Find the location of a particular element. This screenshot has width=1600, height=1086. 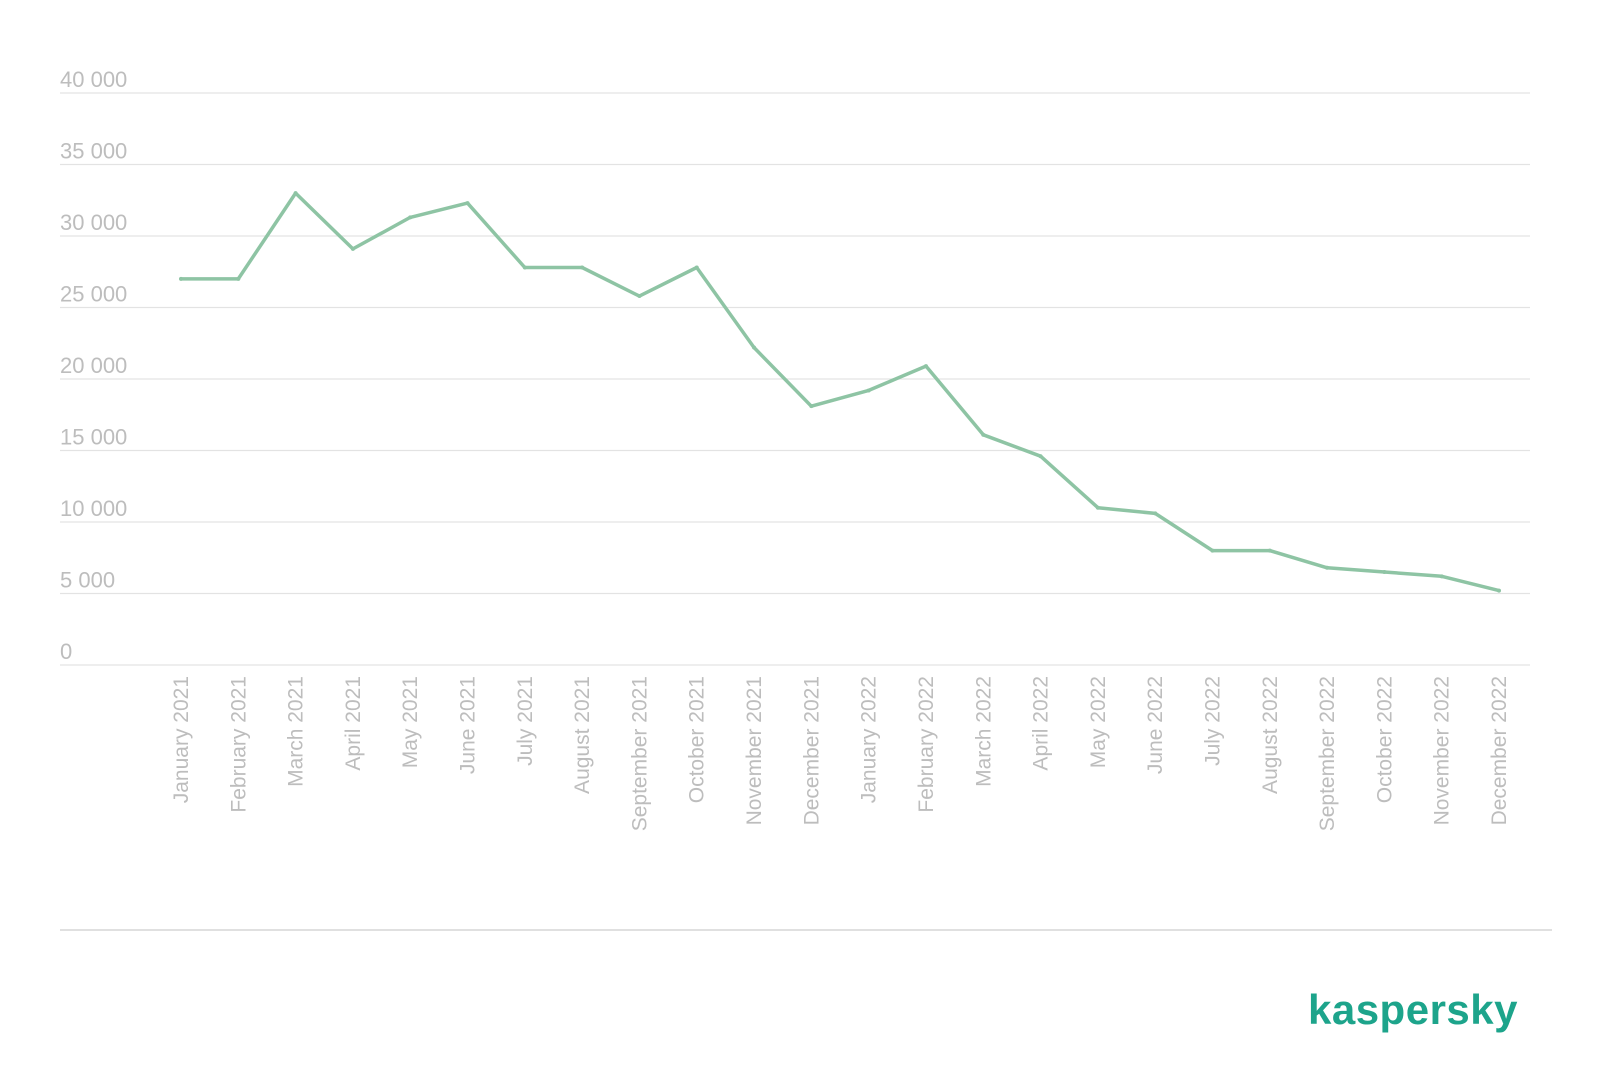

y-tick-label: 10 000 is located at coordinates (93, 508).